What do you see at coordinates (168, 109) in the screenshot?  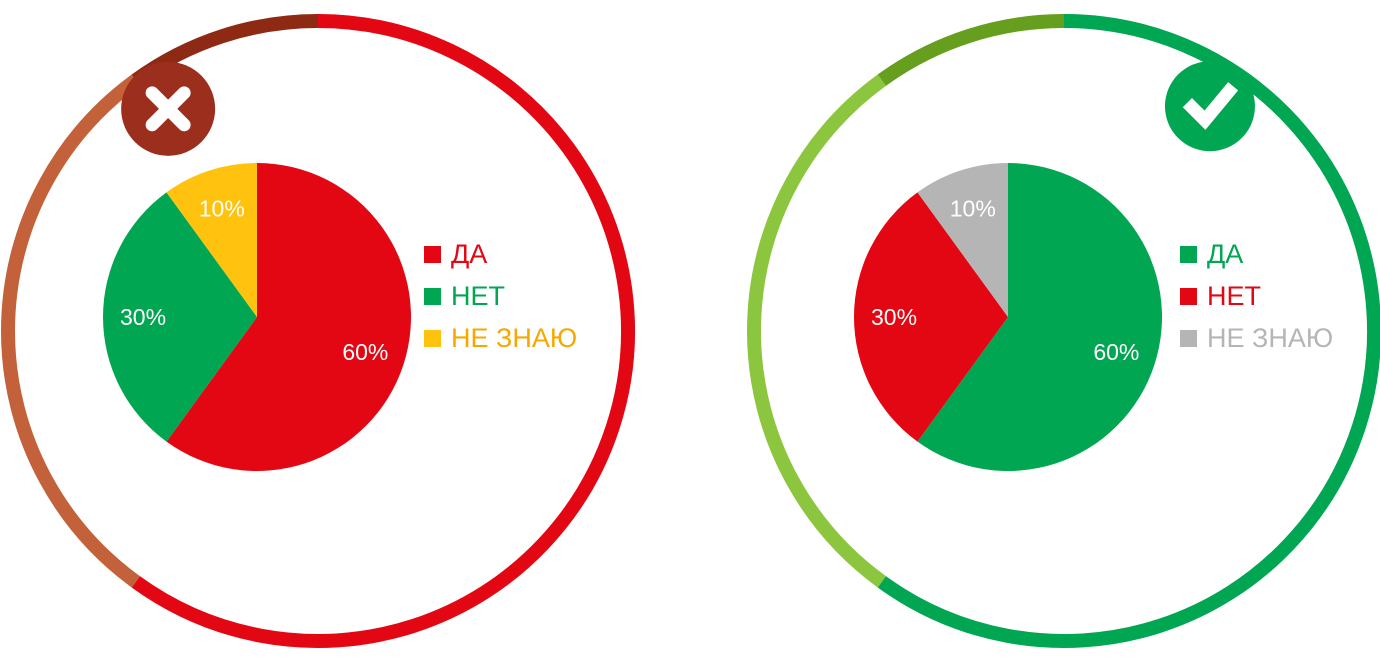 I see `cross-icon` at bounding box center [168, 109].